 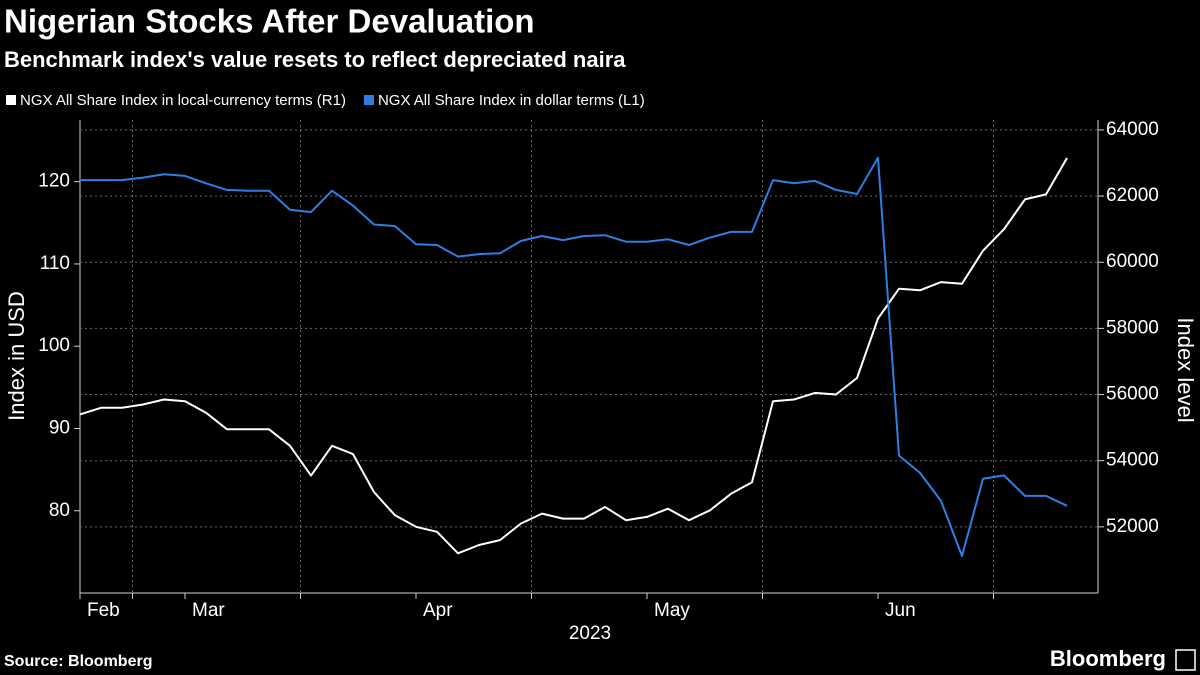 I want to click on x-tick-label: Mar, so click(x=208, y=610).